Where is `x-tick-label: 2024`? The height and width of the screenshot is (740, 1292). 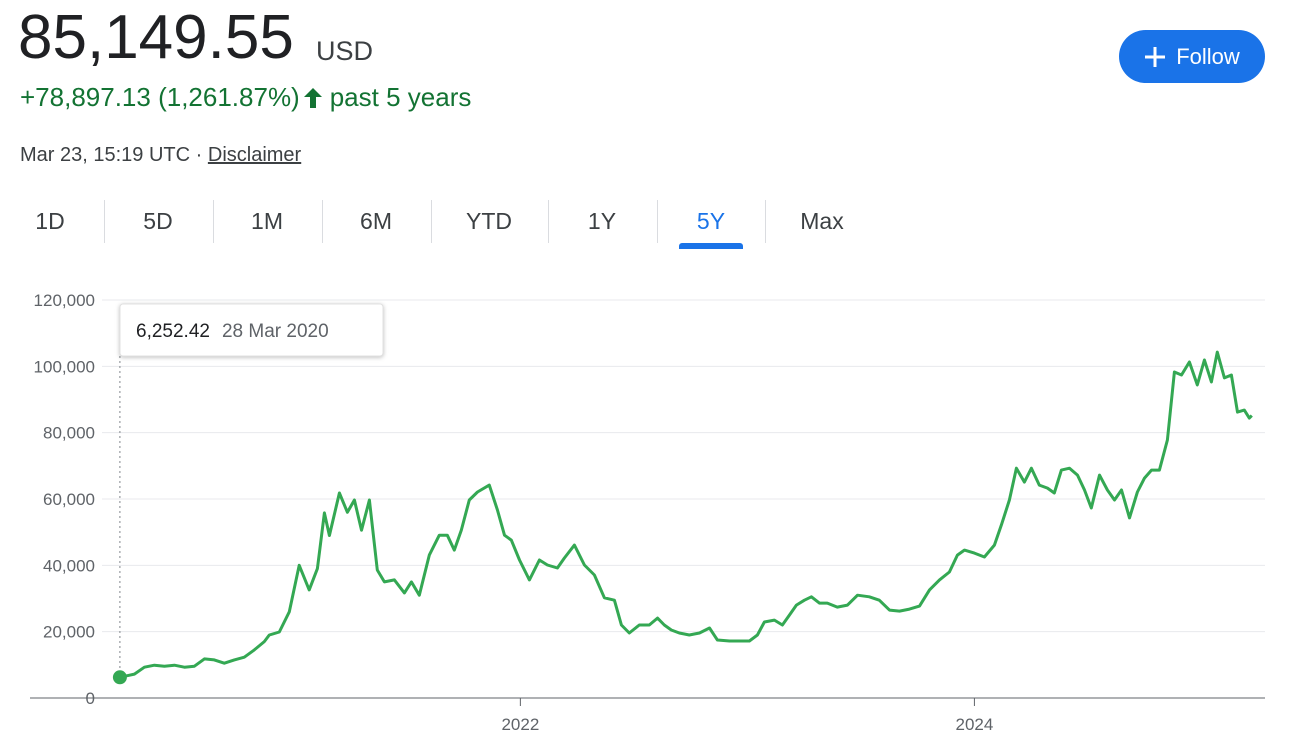
x-tick-label: 2024 is located at coordinates (974, 724).